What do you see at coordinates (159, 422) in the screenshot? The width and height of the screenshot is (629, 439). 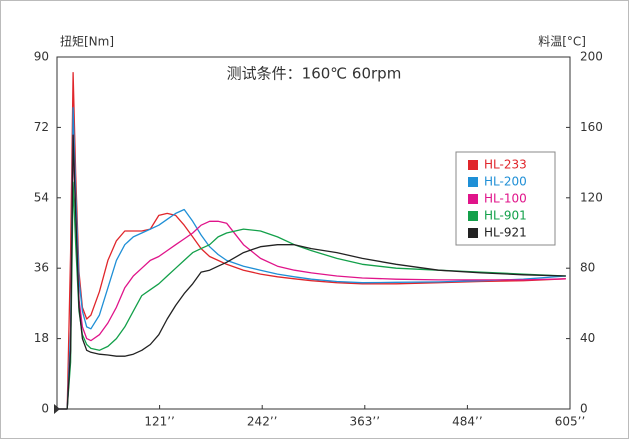 I see `x-tick-label: 121’’` at bounding box center [159, 422].